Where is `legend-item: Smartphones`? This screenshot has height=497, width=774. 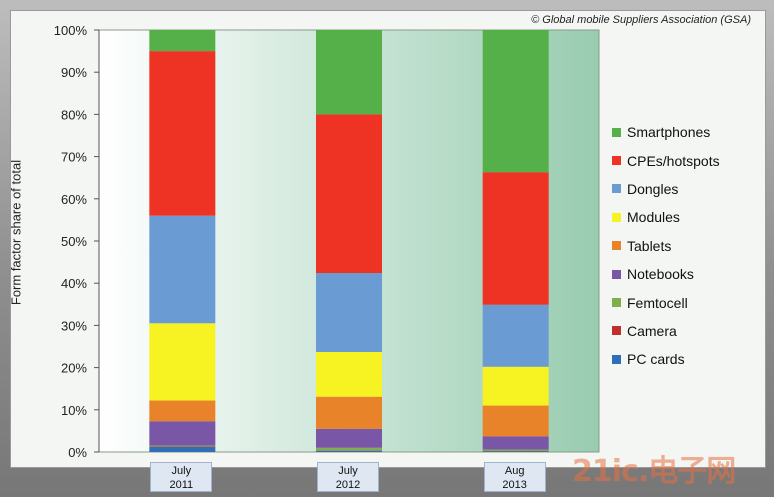
legend-item: Smartphones is located at coordinates (666, 132).